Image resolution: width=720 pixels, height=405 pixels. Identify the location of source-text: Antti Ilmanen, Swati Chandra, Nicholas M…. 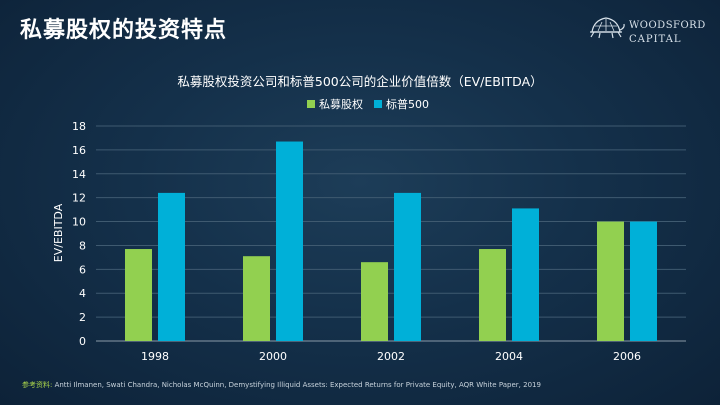
(296, 385).